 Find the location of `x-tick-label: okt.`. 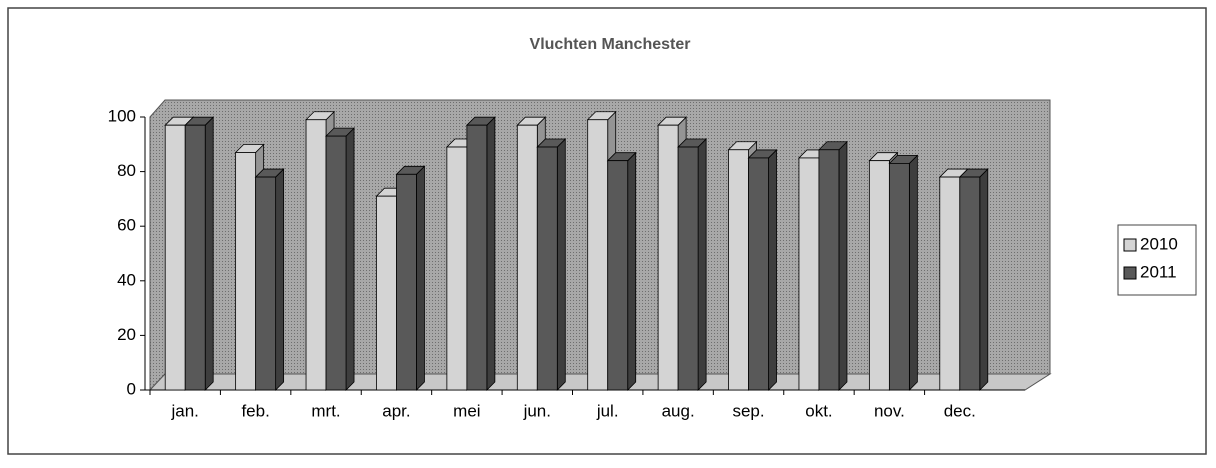

x-tick-label: okt. is located at coordinates (818, 410).